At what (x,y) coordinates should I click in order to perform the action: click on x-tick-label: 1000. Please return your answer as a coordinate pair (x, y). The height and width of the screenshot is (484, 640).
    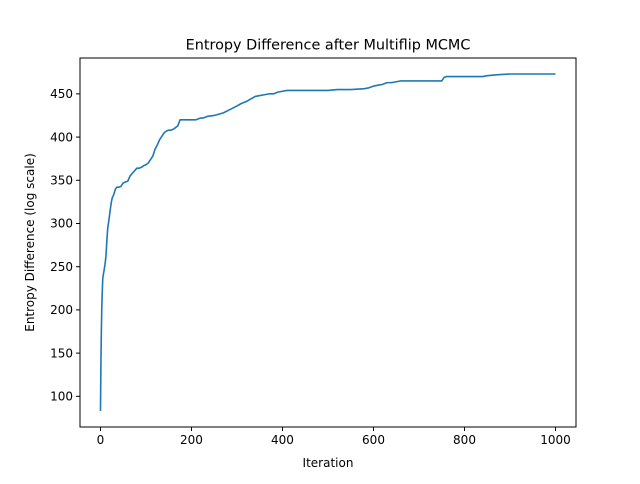
    Looking at the image, I should click on (555, 440).